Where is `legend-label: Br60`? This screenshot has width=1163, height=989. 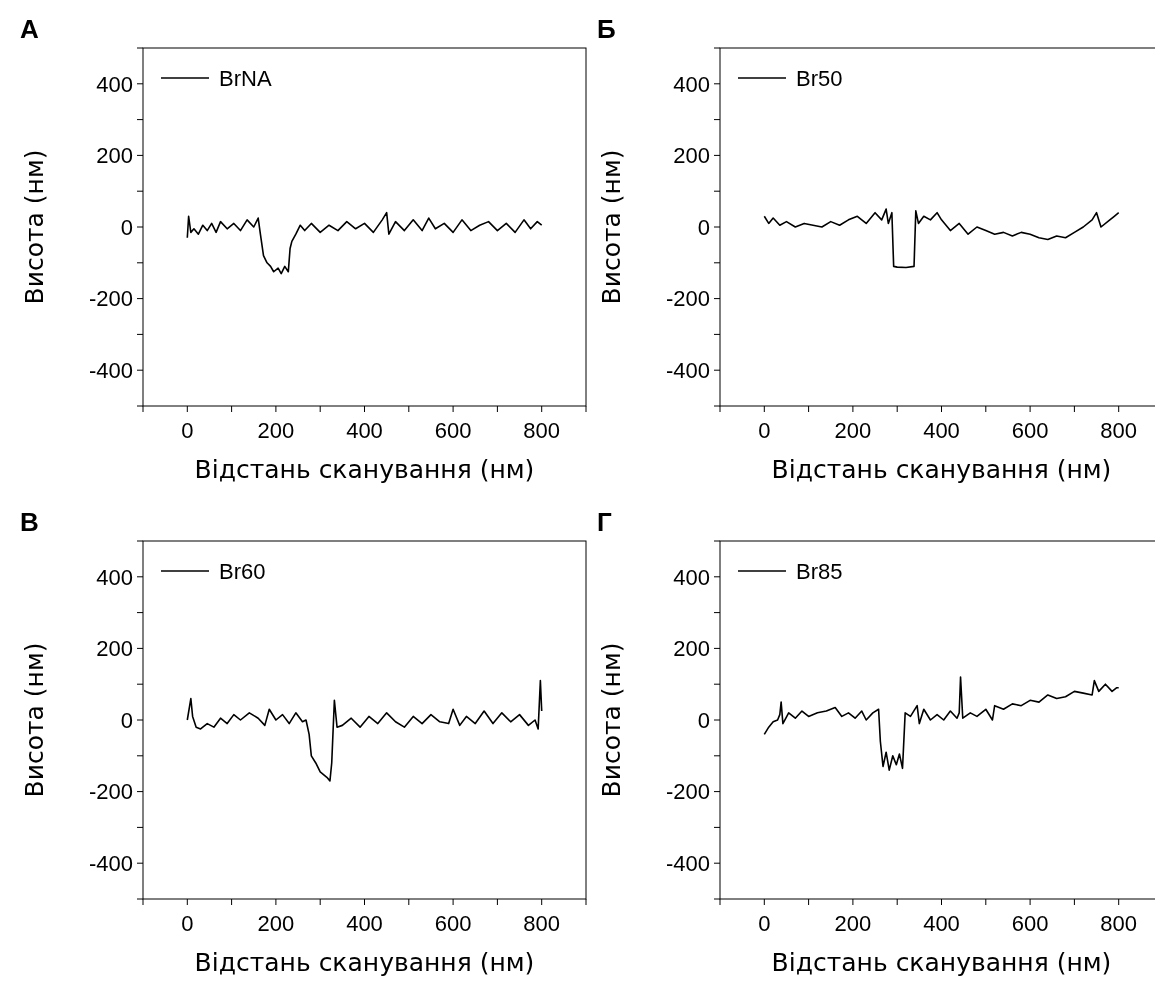
legend-label: Br60 is located at coordinates (242, 571).